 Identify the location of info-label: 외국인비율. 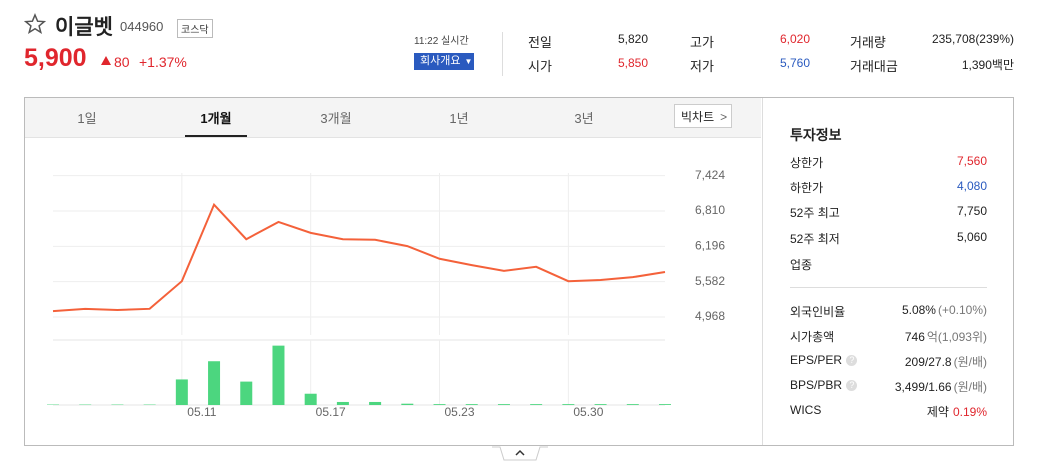
(818, 312).